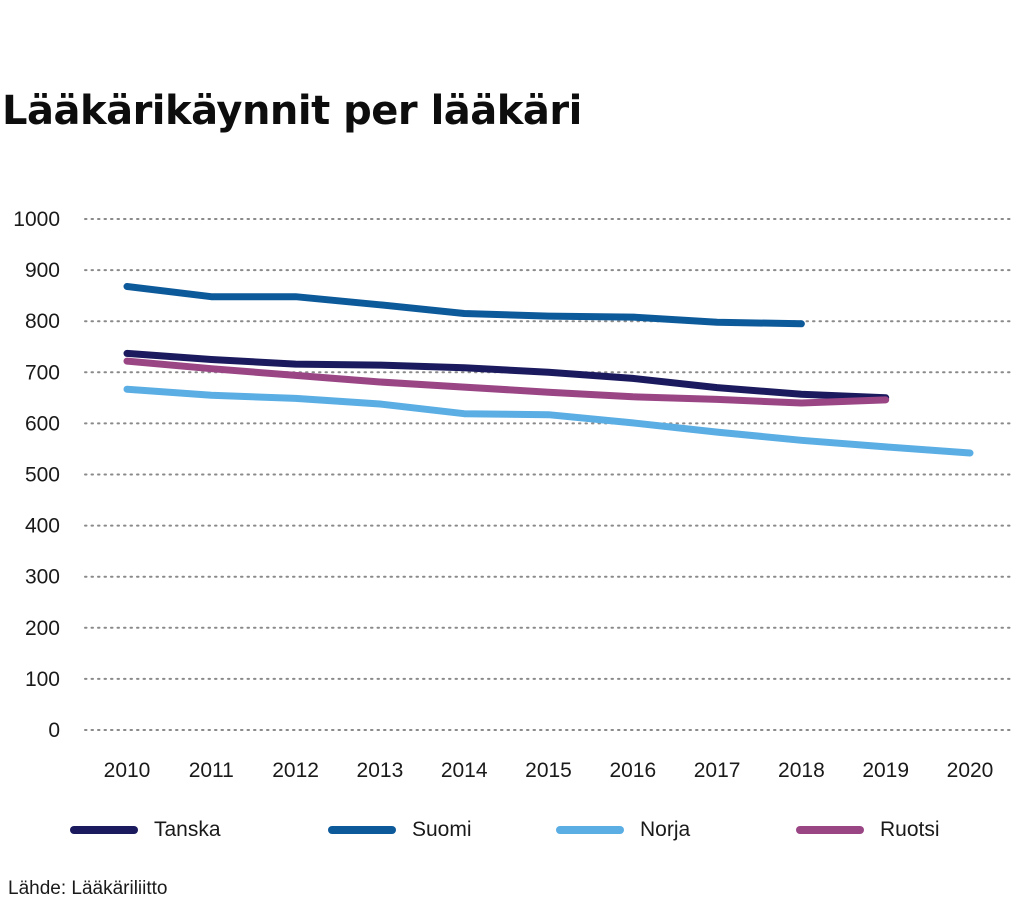 The image size is (1024, 910). I want to click on x-tick-label: 2011, so click(211, 770).